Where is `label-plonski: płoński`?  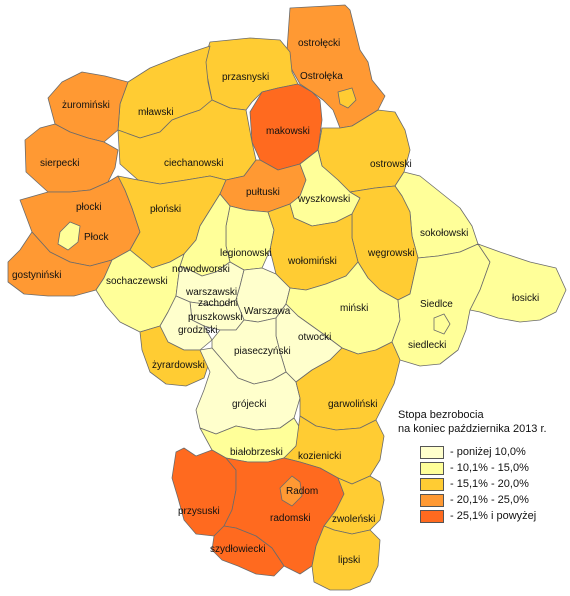
label-plonski: płoński is located at coordinates (165, 209).